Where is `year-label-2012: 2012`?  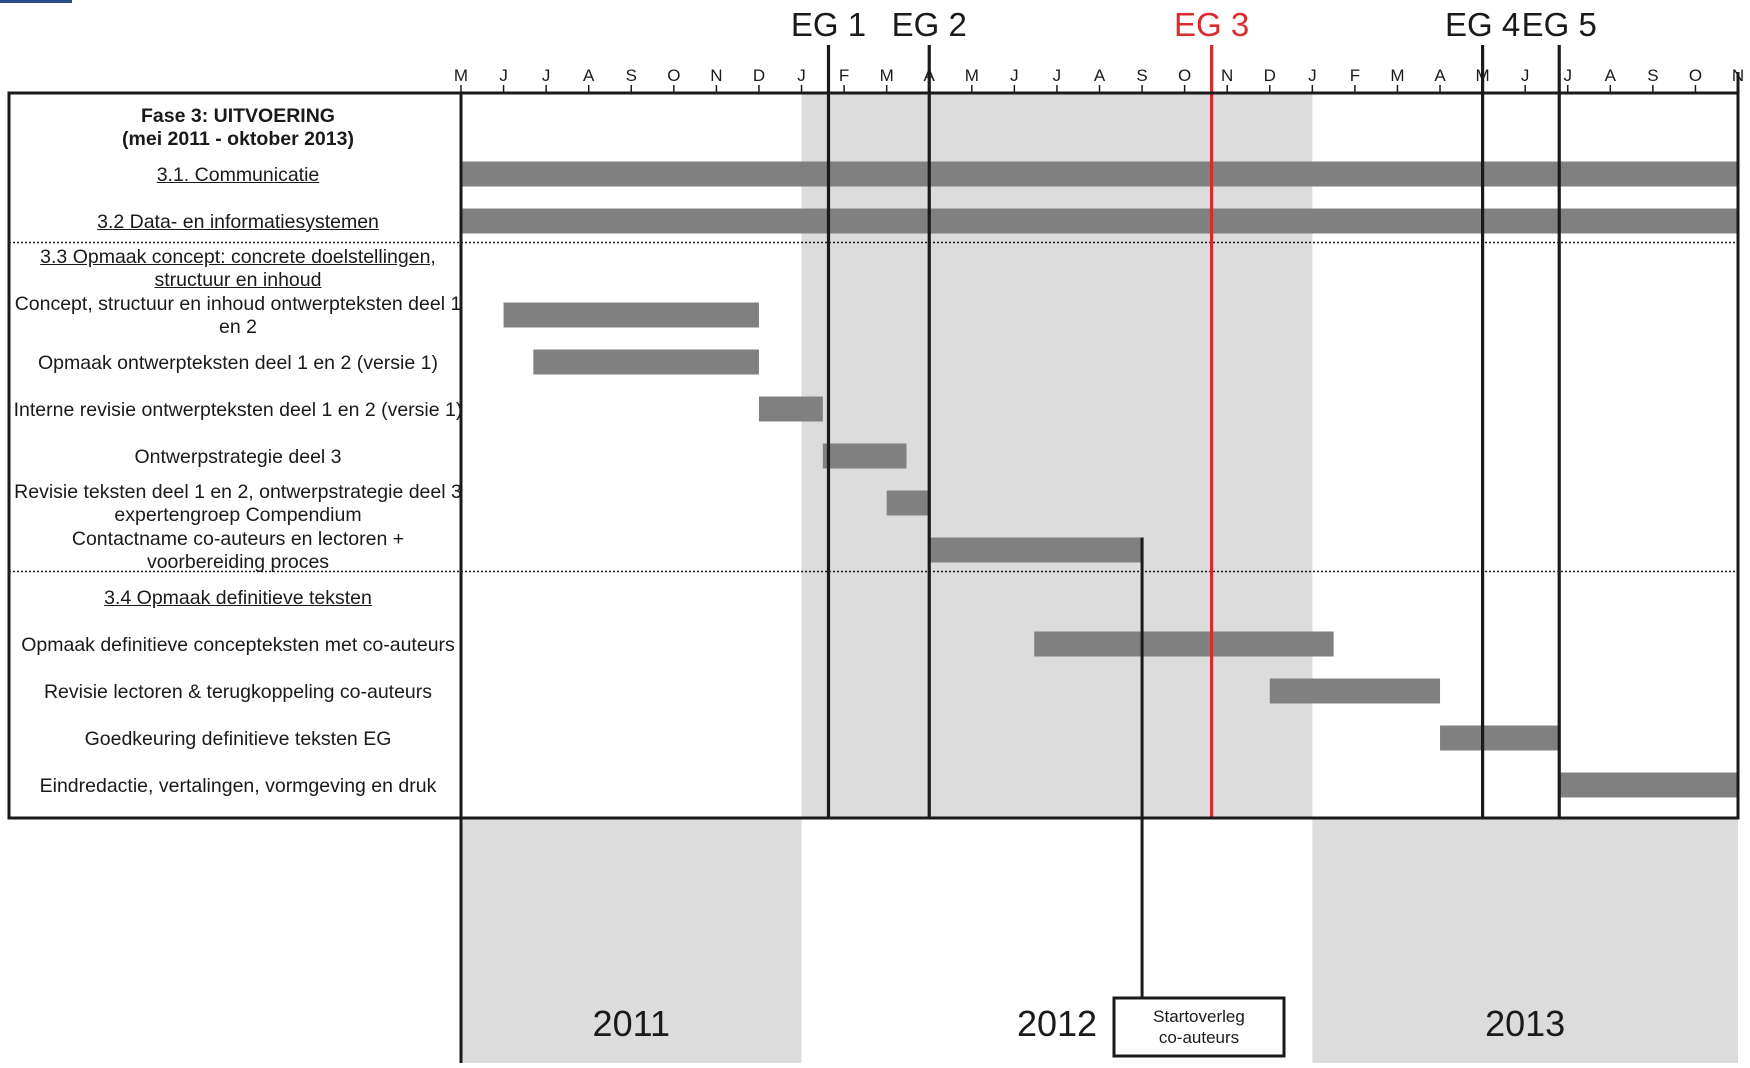 year-label-2012: 2012 is located at coordinates (1057, 1023).